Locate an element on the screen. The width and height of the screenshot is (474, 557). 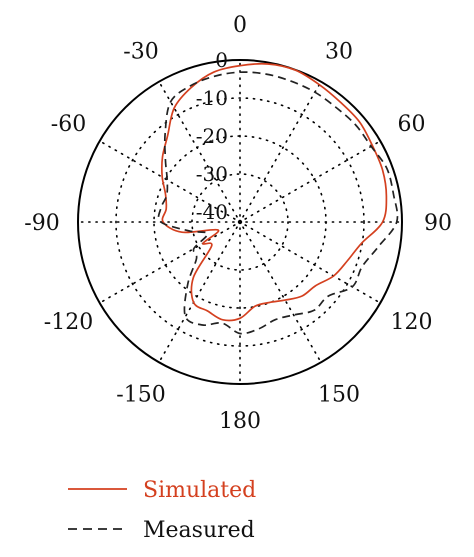
angle-tick-label: 30 is located at coordinates (339, 52).